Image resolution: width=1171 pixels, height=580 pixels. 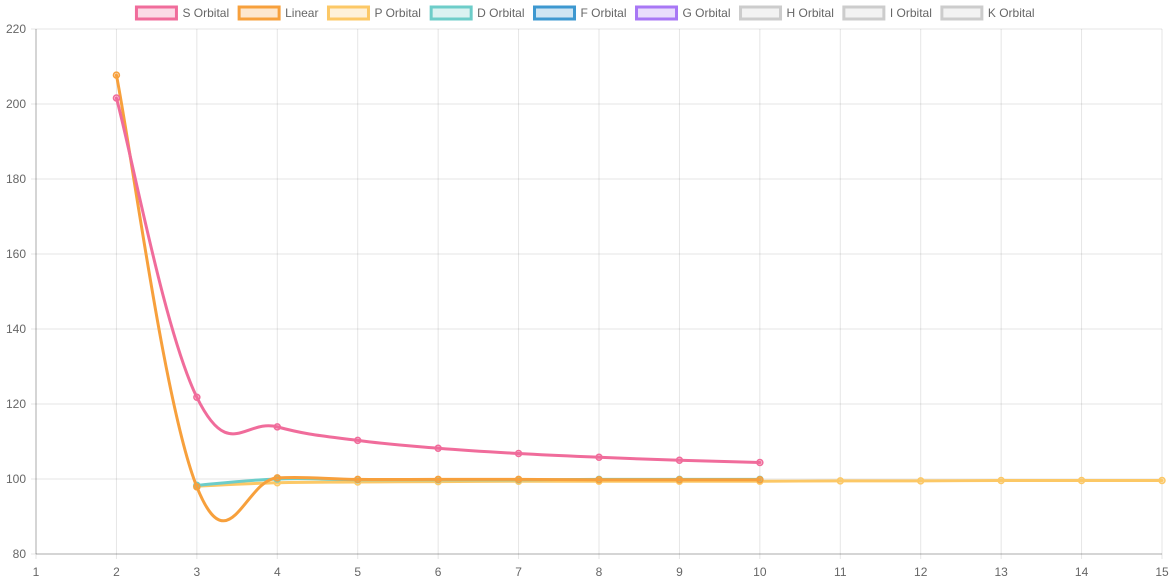 What do you see at coordinates (707, 13) in the screenshot?
I see `legend-label: G Orbital` at bounding box center [707, 13].